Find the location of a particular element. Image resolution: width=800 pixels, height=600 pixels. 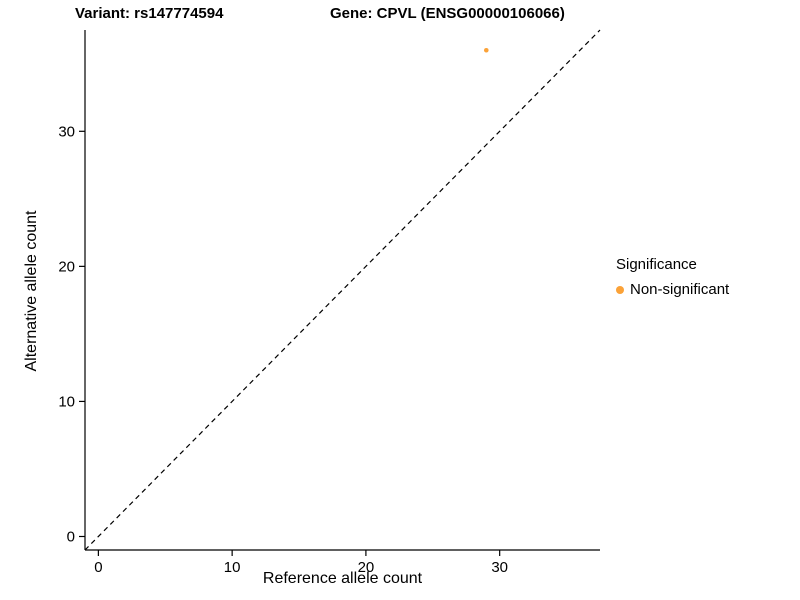

y-tick-label: 20 is located at coordinates (66, 266).